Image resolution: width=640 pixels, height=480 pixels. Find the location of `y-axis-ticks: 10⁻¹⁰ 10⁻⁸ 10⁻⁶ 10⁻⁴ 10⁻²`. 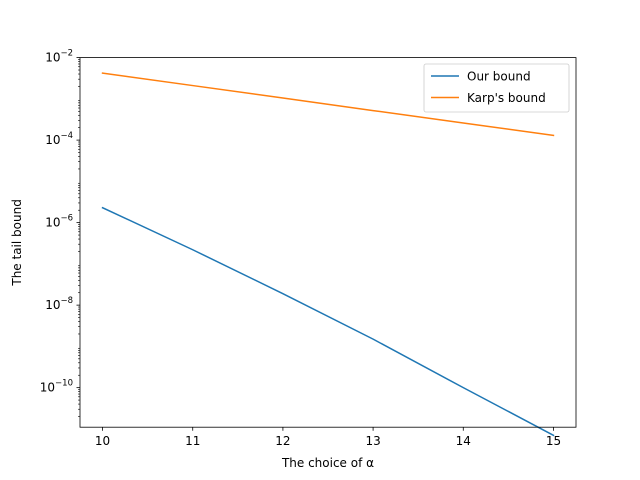

y-axis-ticks: 10⁻¹⁰ 10⁻⁸ 10⁻⁶ 10⁻⁴ 10⁻² is located at coordinates (60, 233).